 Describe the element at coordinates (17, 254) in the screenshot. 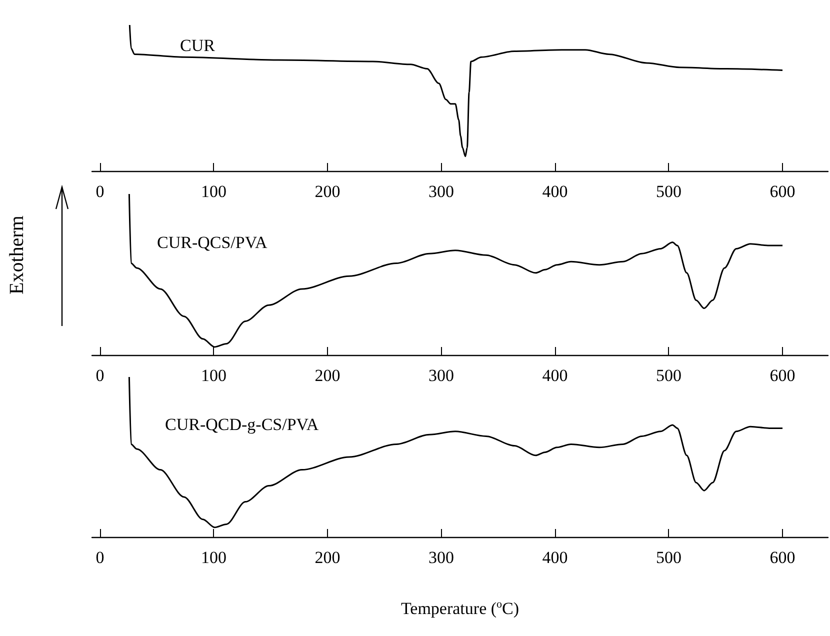

I see `y-axis-title: Exotherm` at that location.